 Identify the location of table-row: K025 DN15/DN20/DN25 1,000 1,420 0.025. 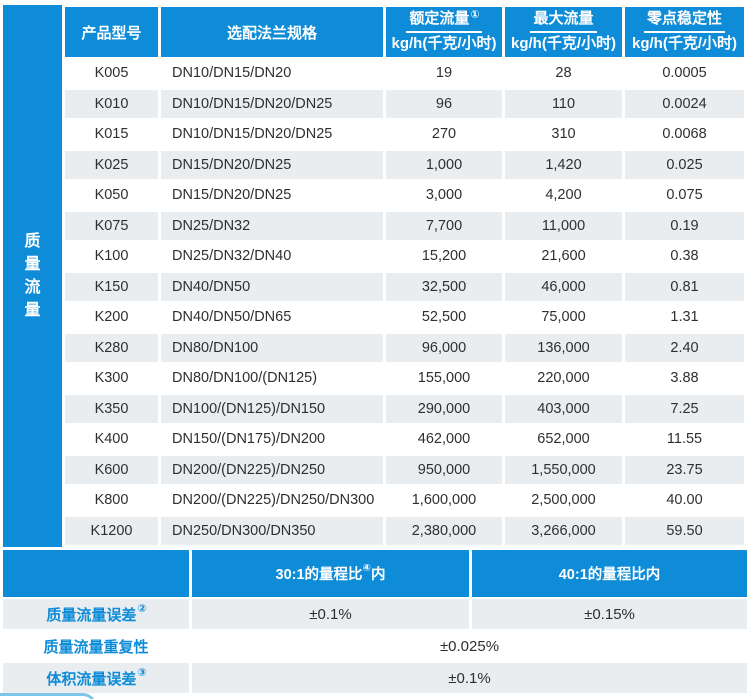
(404, 164).